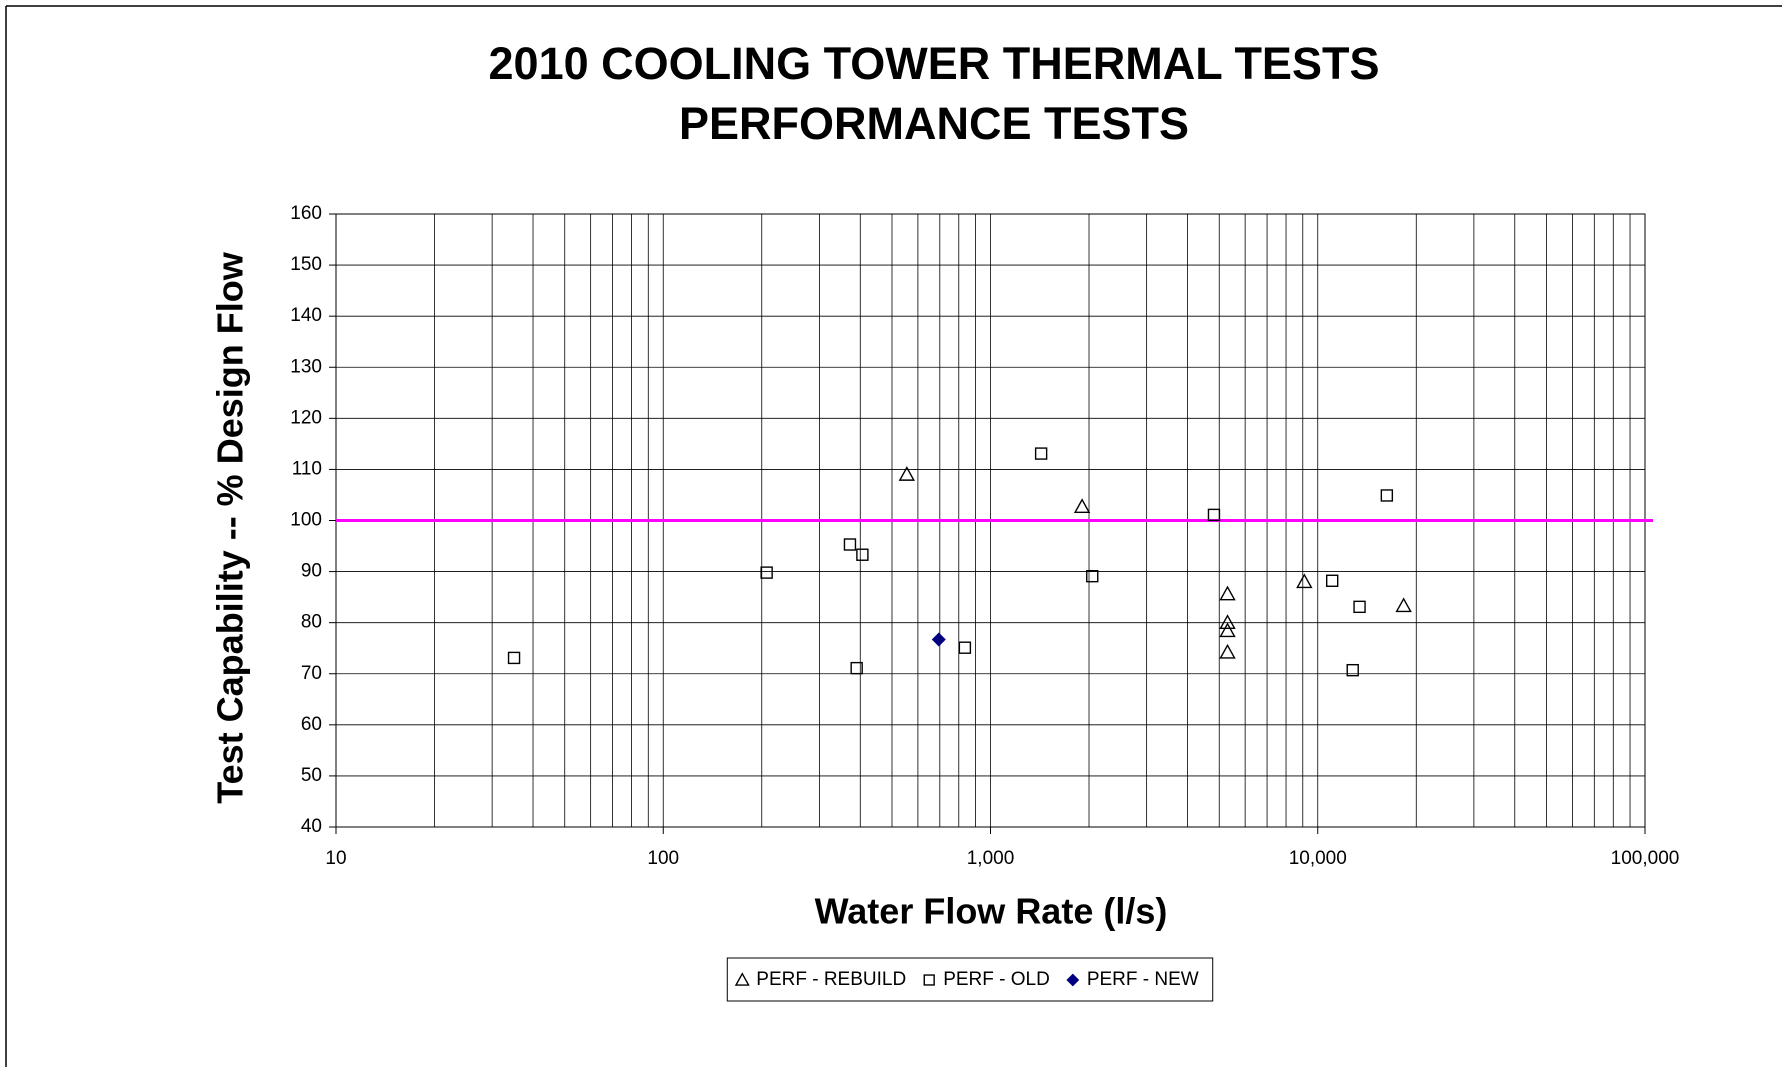 The image size is (1782, 1067). I want to click on y-axis-title: Test Capability -- % Design Flow, so click(230, 527).